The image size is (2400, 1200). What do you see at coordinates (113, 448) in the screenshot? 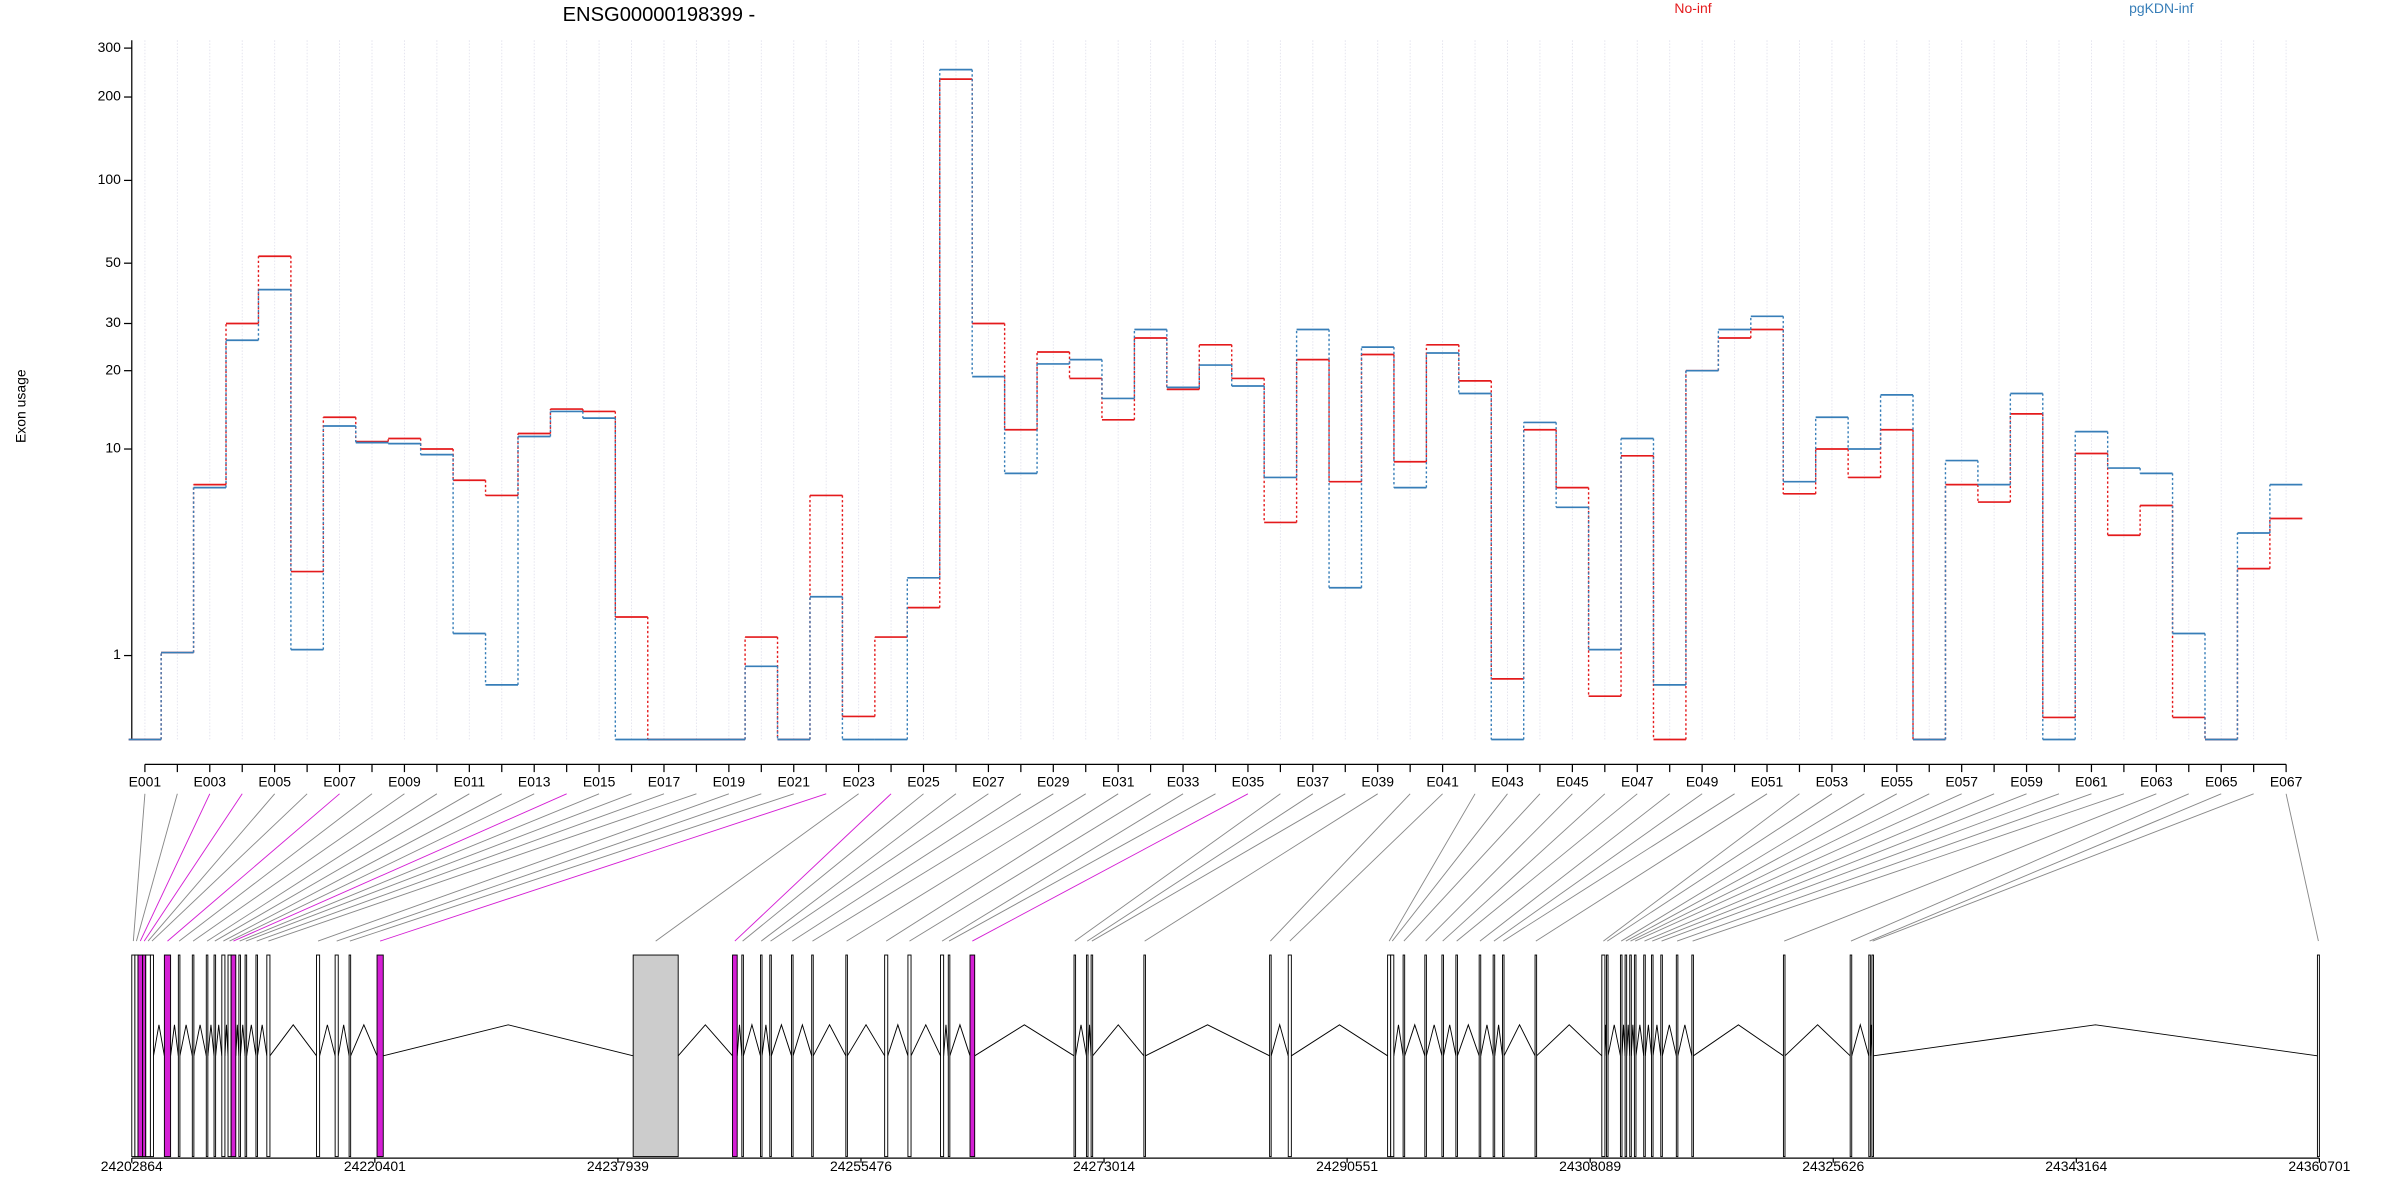
I see `y-tick-label: 10` at bounding box center [113, 448].